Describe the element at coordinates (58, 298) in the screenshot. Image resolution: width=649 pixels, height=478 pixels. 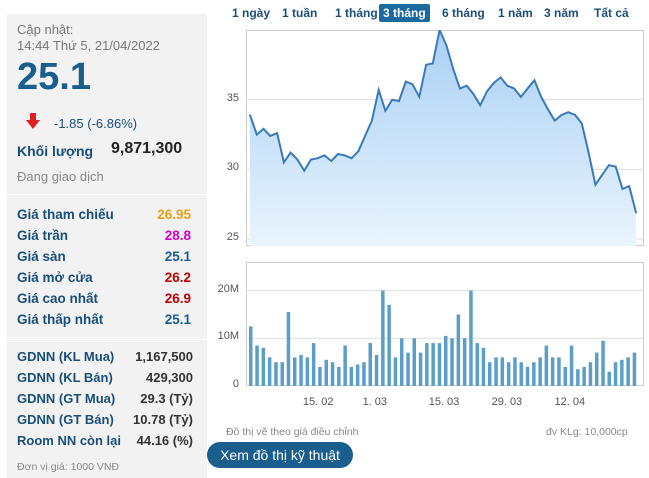
I see `price-row-label: Giá cao nhất` at that location.